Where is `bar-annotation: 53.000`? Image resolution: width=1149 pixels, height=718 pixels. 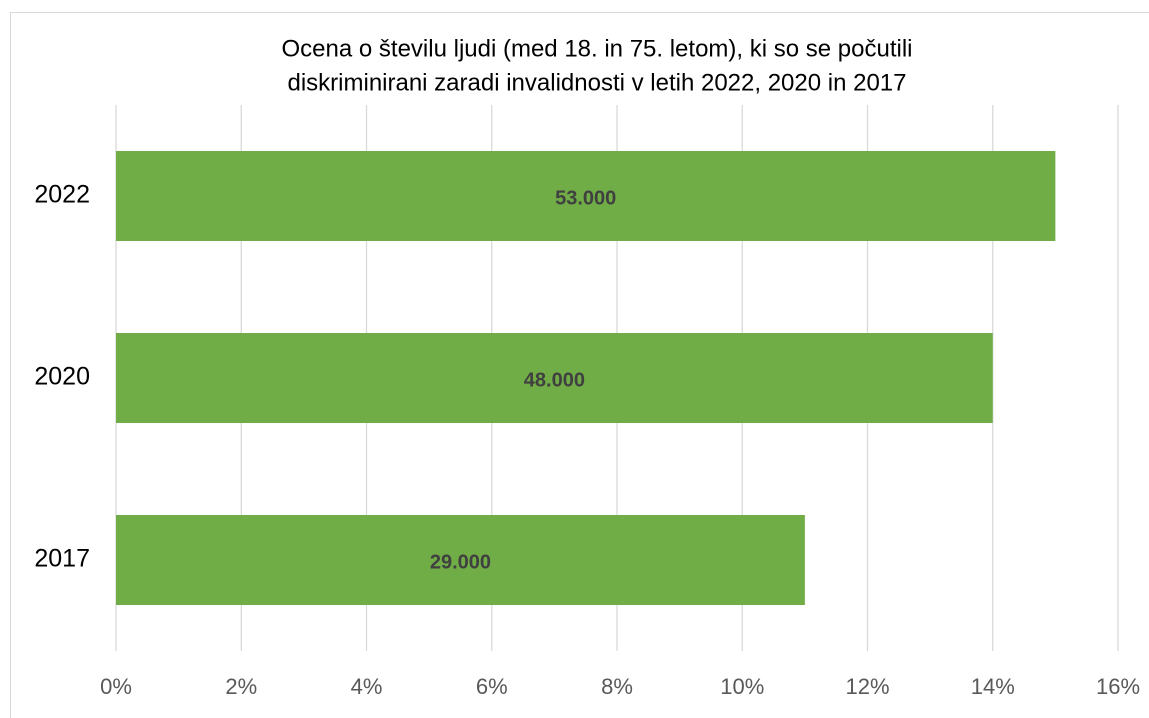
bar-annotation: 53.000 is located at coordinates (585, 198).